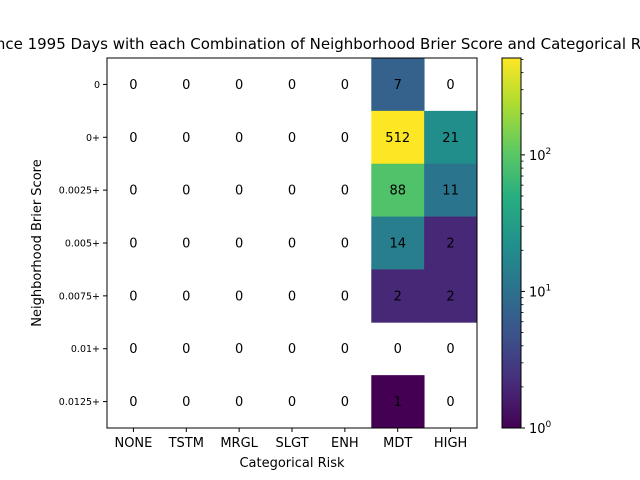 The height and width of the screenshot is (480, 640). What do you see at coordinates (93, 138) in the screenshot?
I see `y-tick-label: 0+` at bounding box center [93, 138].